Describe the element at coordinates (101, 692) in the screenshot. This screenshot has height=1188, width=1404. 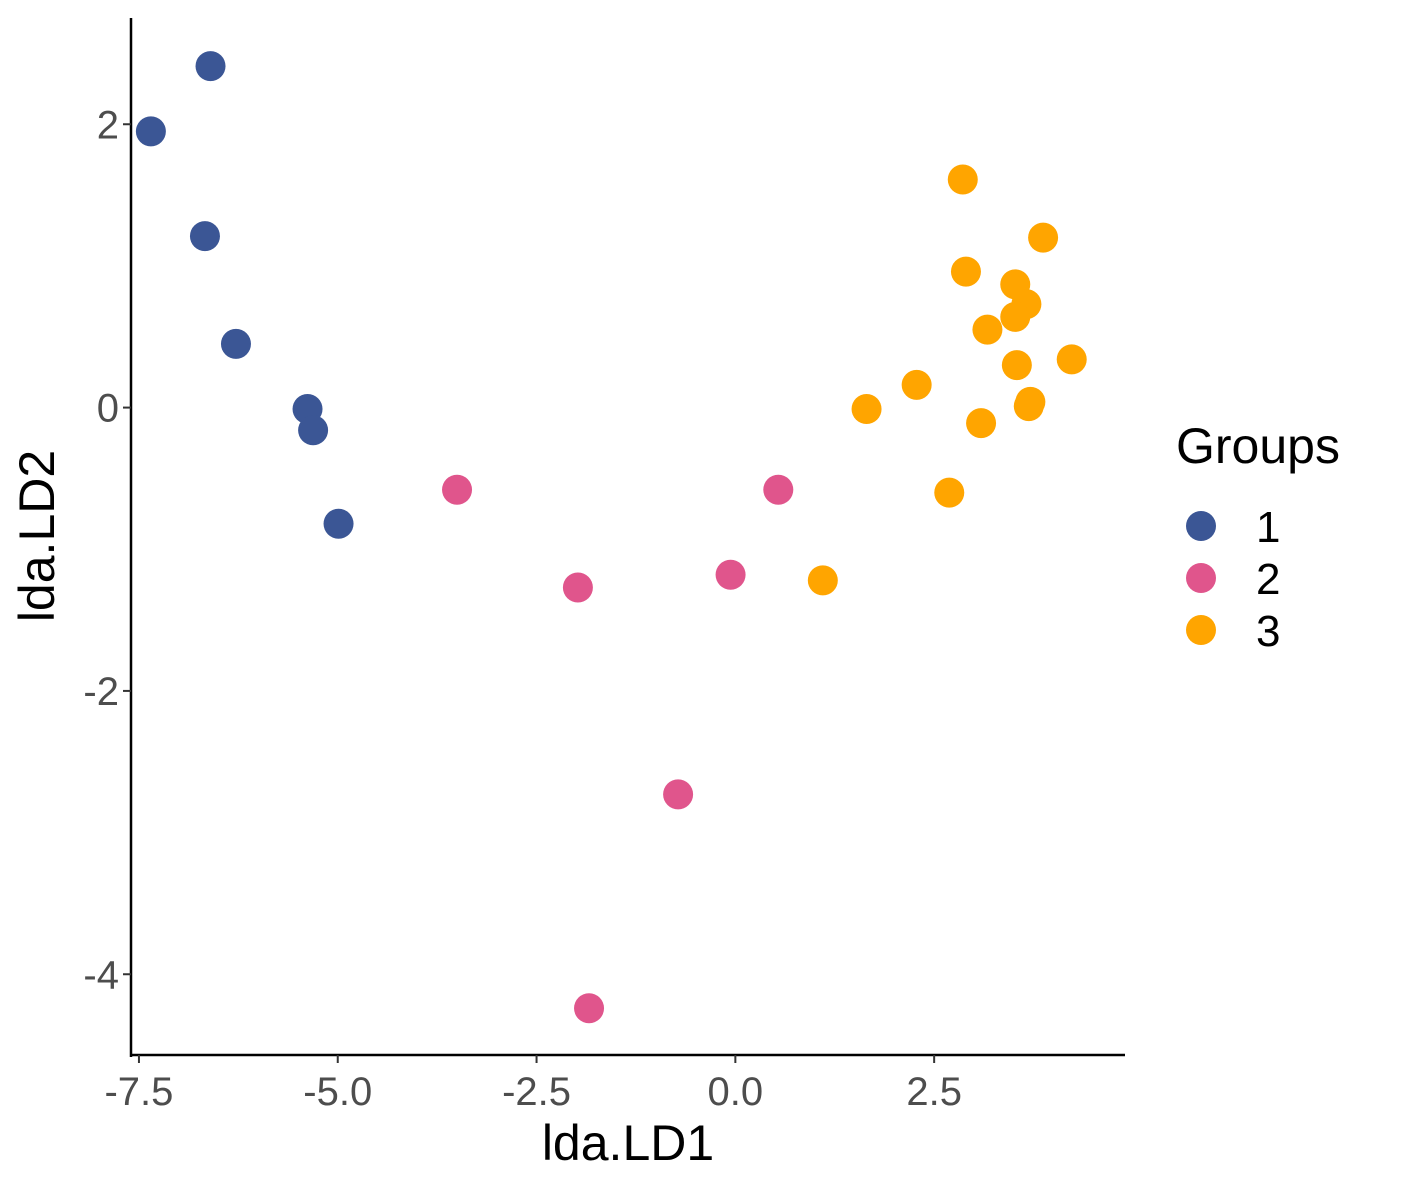
I see `y-tick-label: -2` at that location.